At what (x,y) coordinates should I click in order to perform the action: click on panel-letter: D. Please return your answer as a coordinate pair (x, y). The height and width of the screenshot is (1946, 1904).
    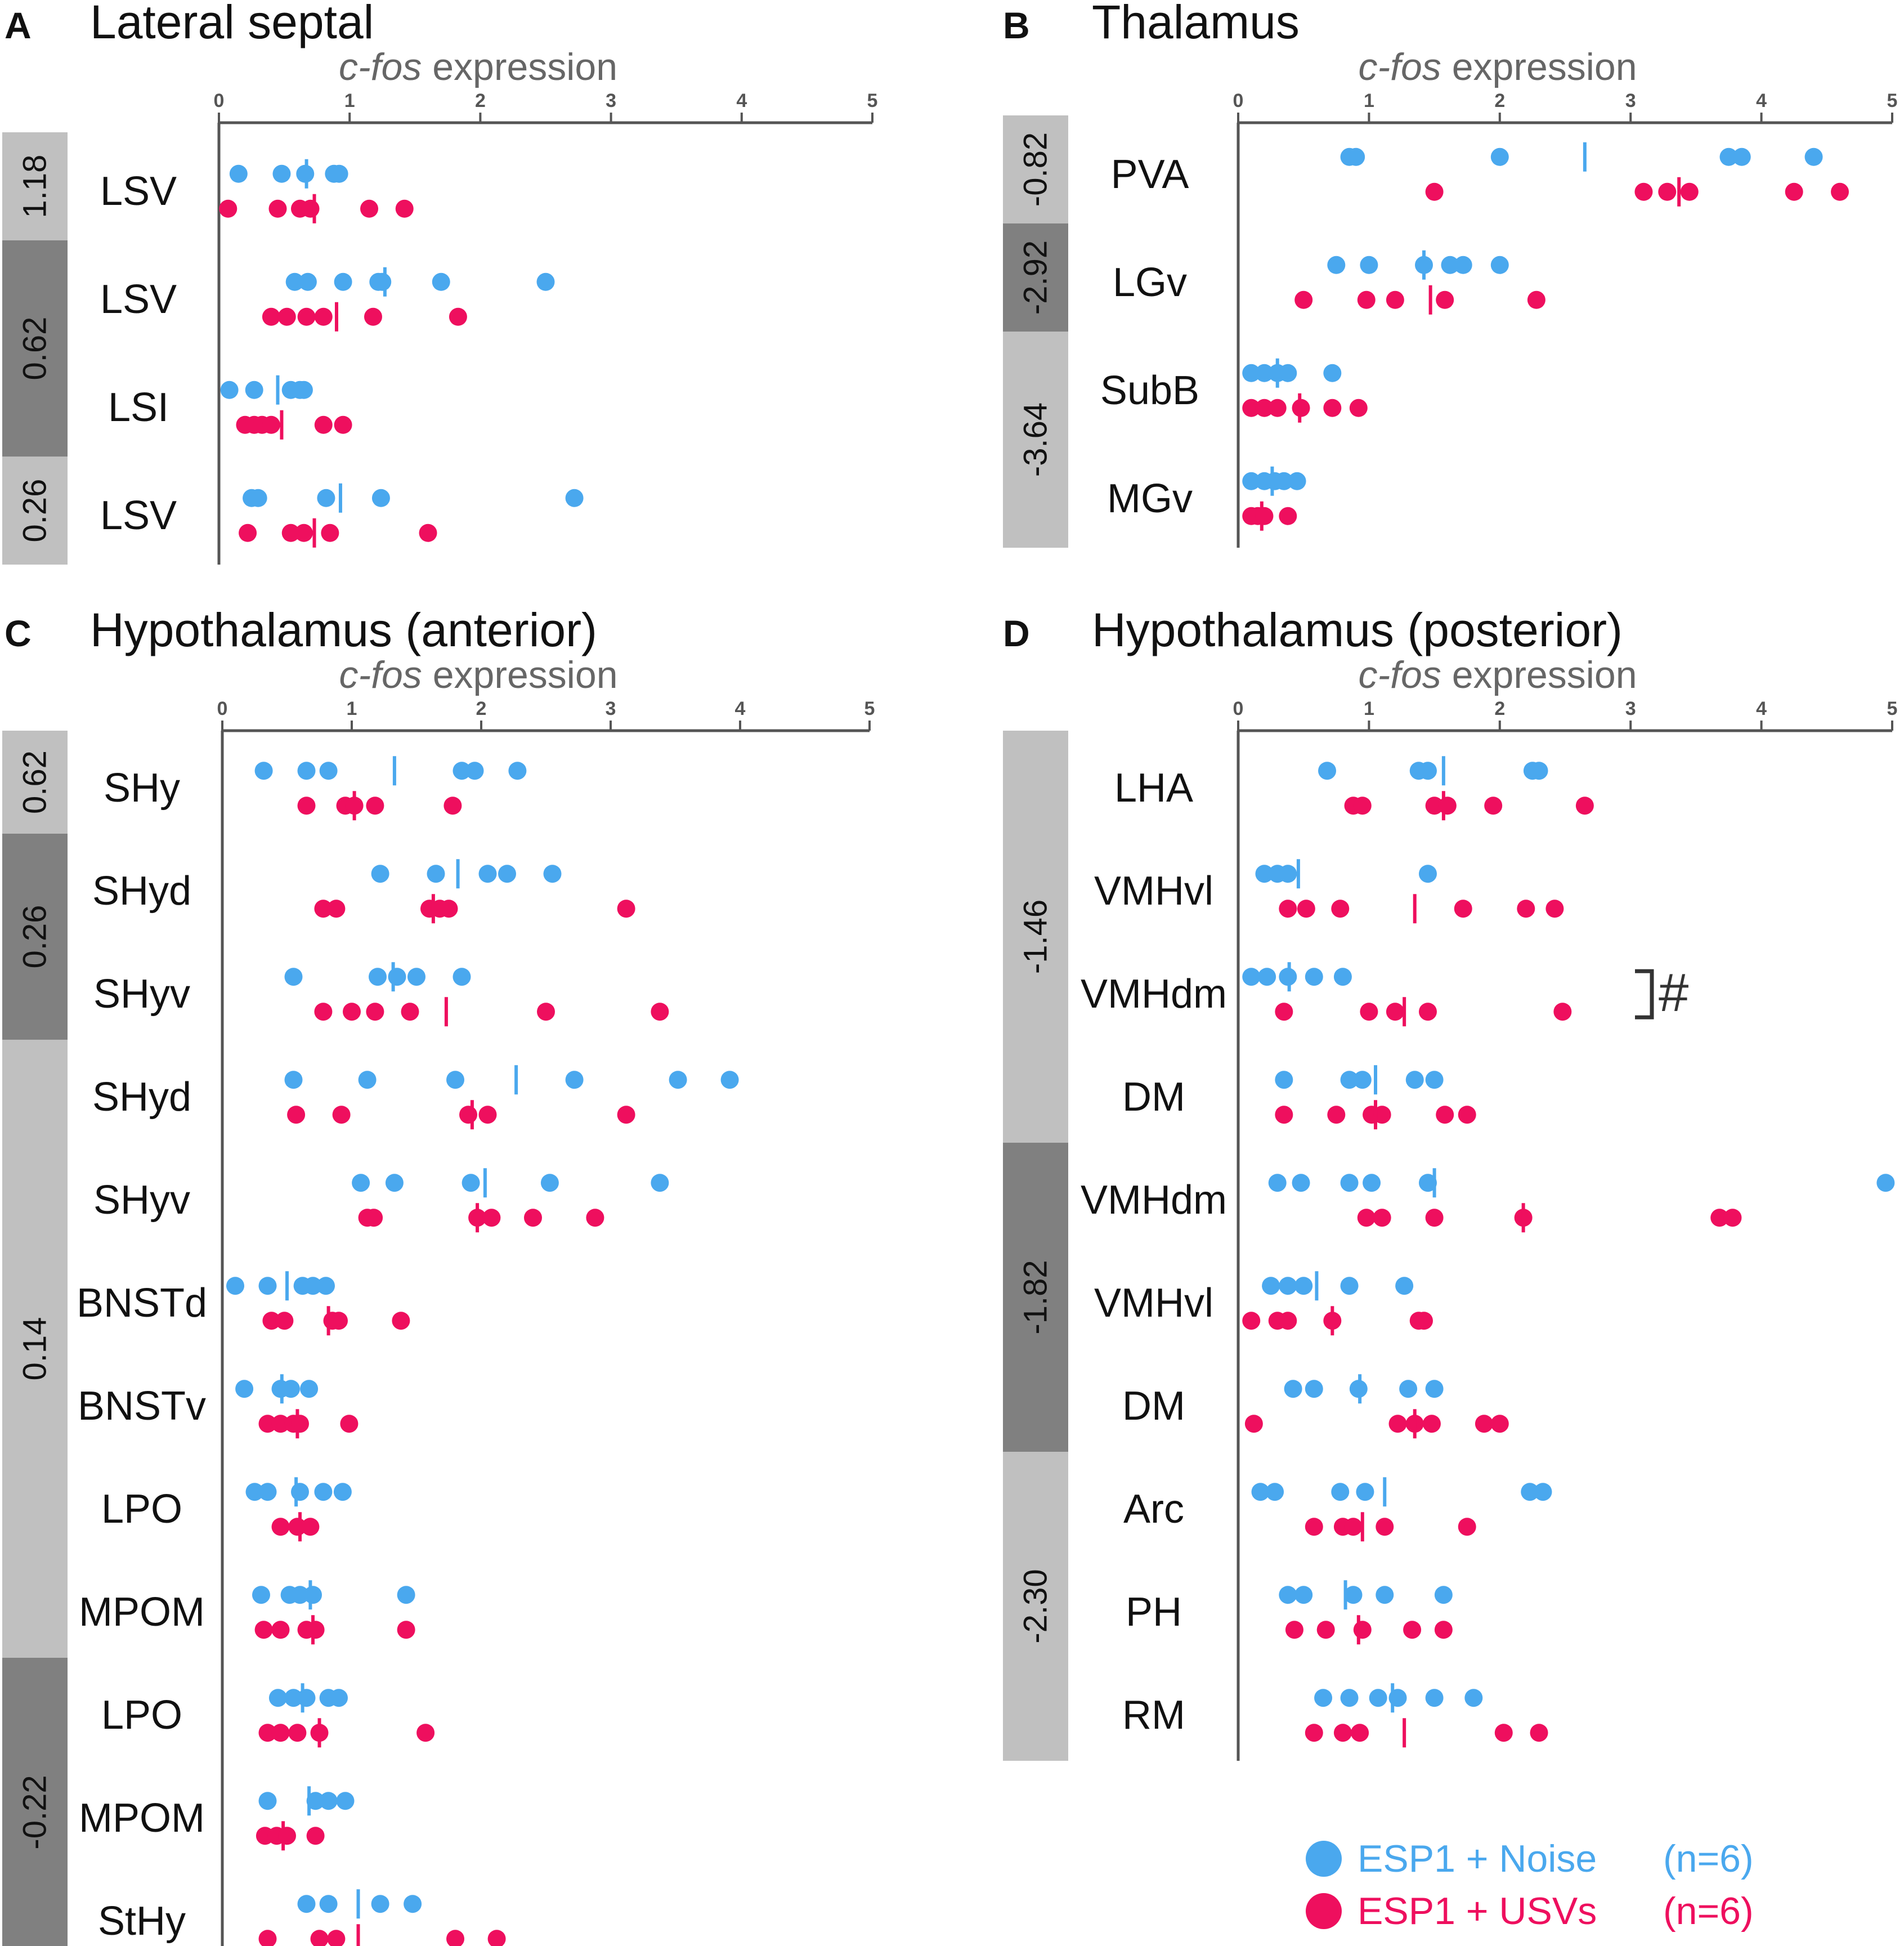
    Looking at the image, I should click on (1016, 633).